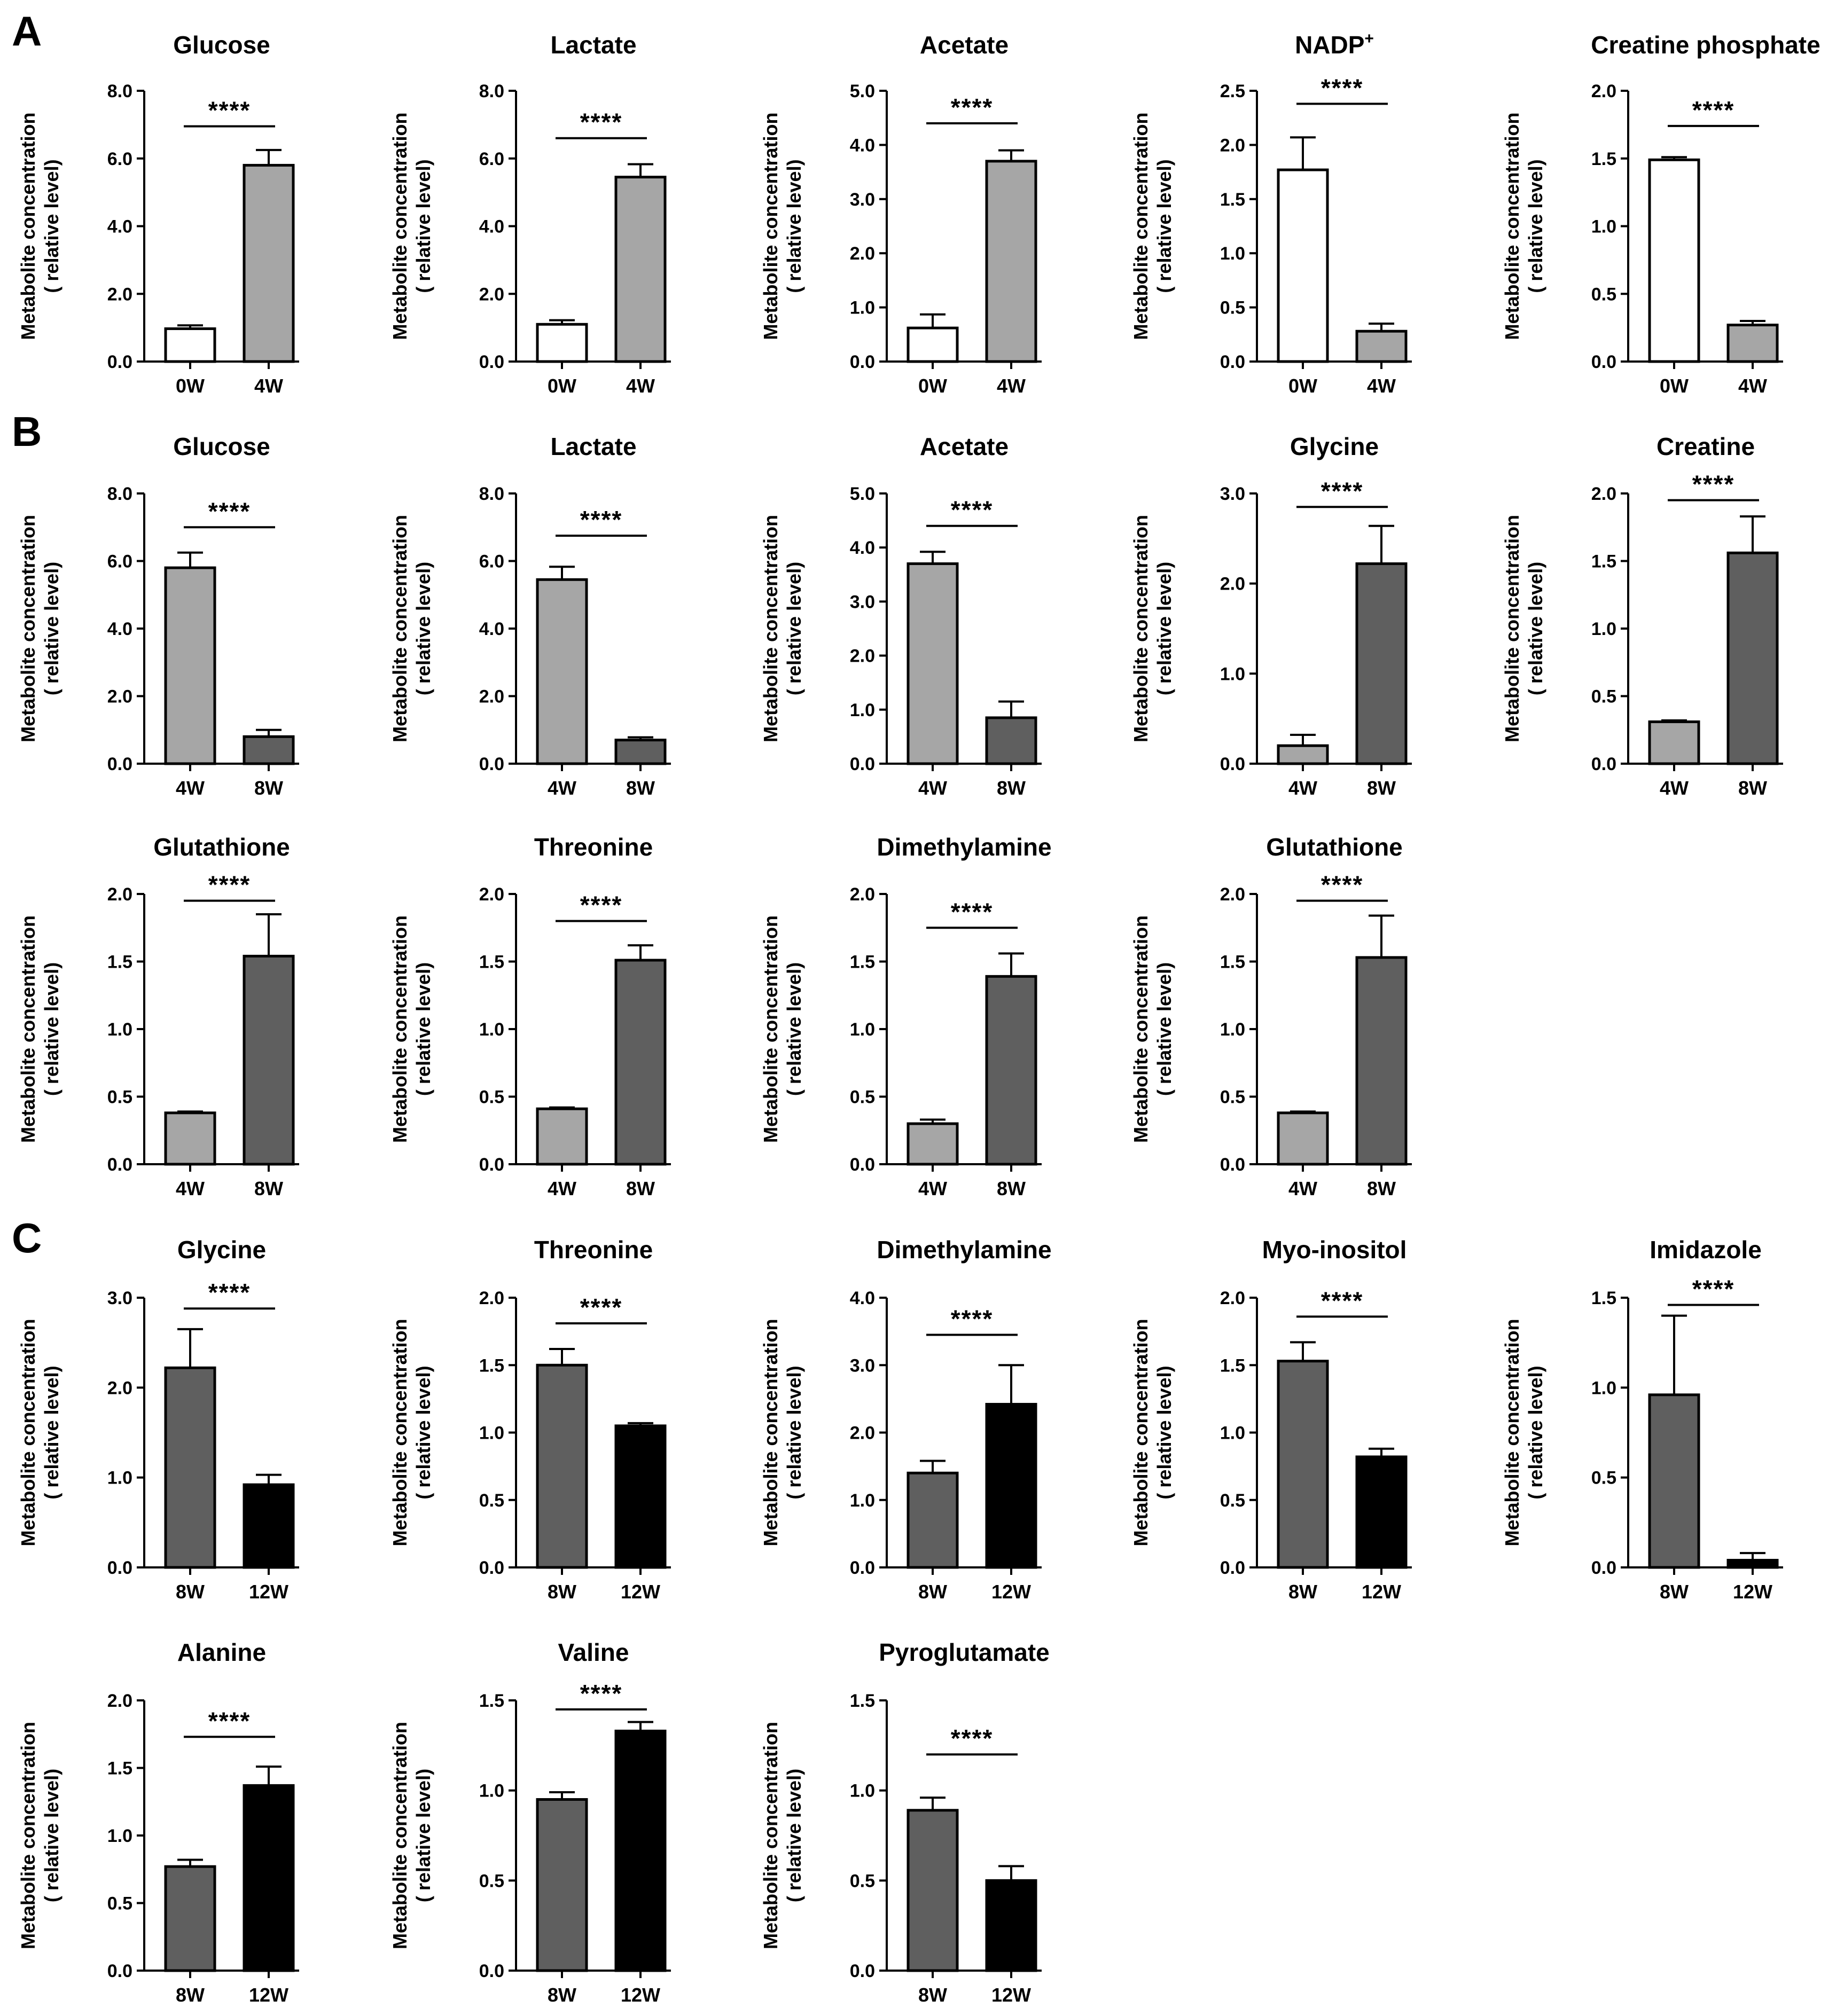  What do you see at coordinates (1335, 847) in the screenshot?
I see `chart-title: Glutathione` at bounding box center [1335, 847].